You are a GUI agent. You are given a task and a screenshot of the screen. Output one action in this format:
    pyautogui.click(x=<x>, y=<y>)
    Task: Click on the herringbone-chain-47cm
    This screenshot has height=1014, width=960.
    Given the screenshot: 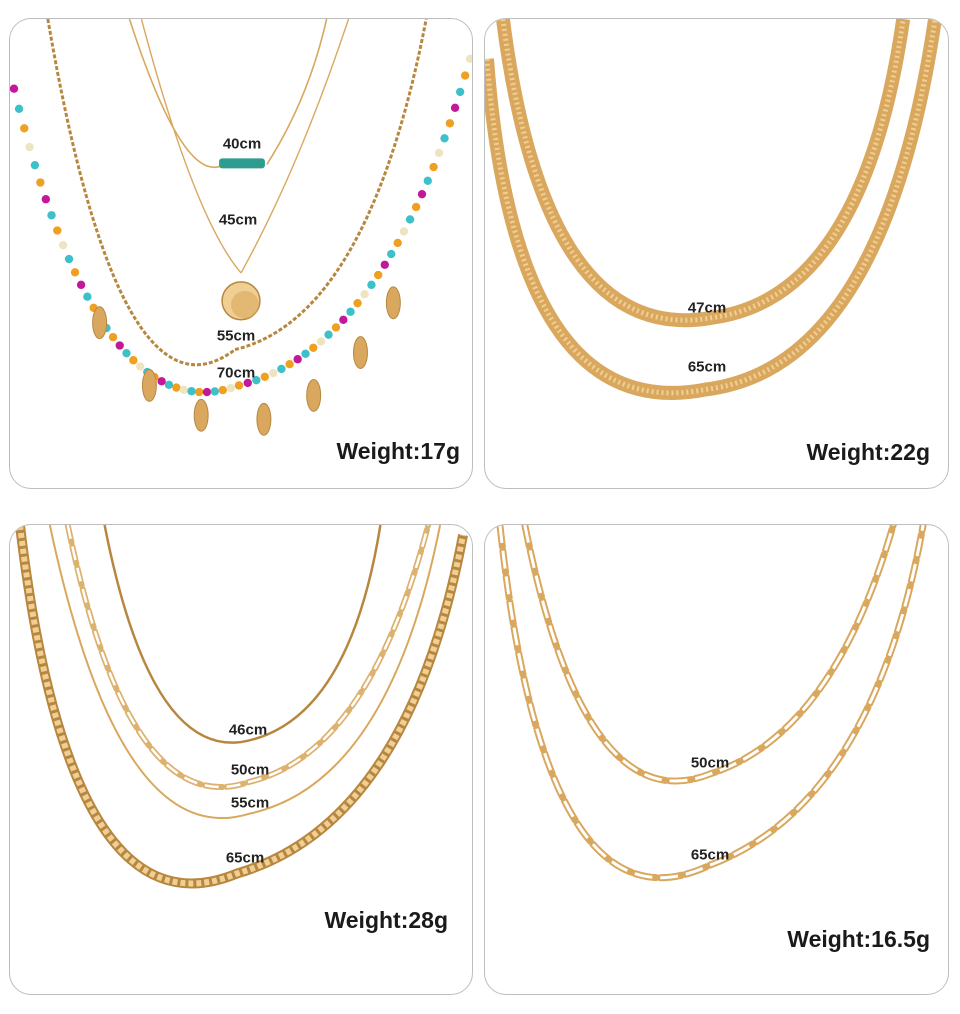 What is the action you would take?
    pyautogui.click(x=703, y=173)
    